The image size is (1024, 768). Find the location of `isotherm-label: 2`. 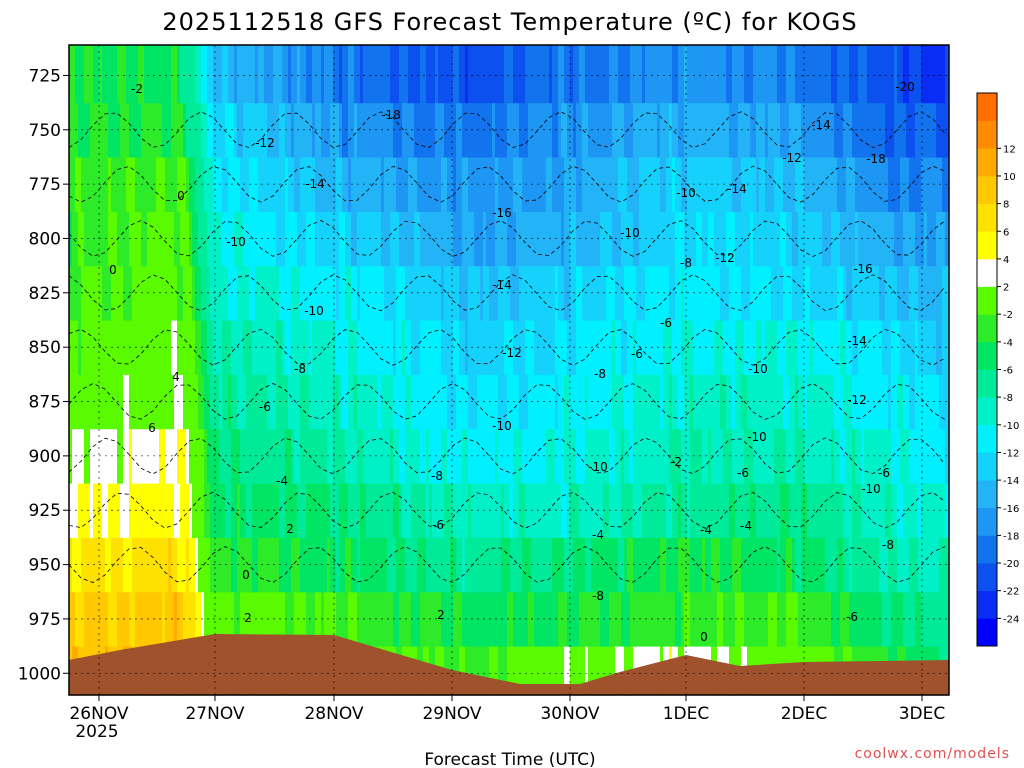

isotherm-label: 2 is located at coordinates (248, 618).